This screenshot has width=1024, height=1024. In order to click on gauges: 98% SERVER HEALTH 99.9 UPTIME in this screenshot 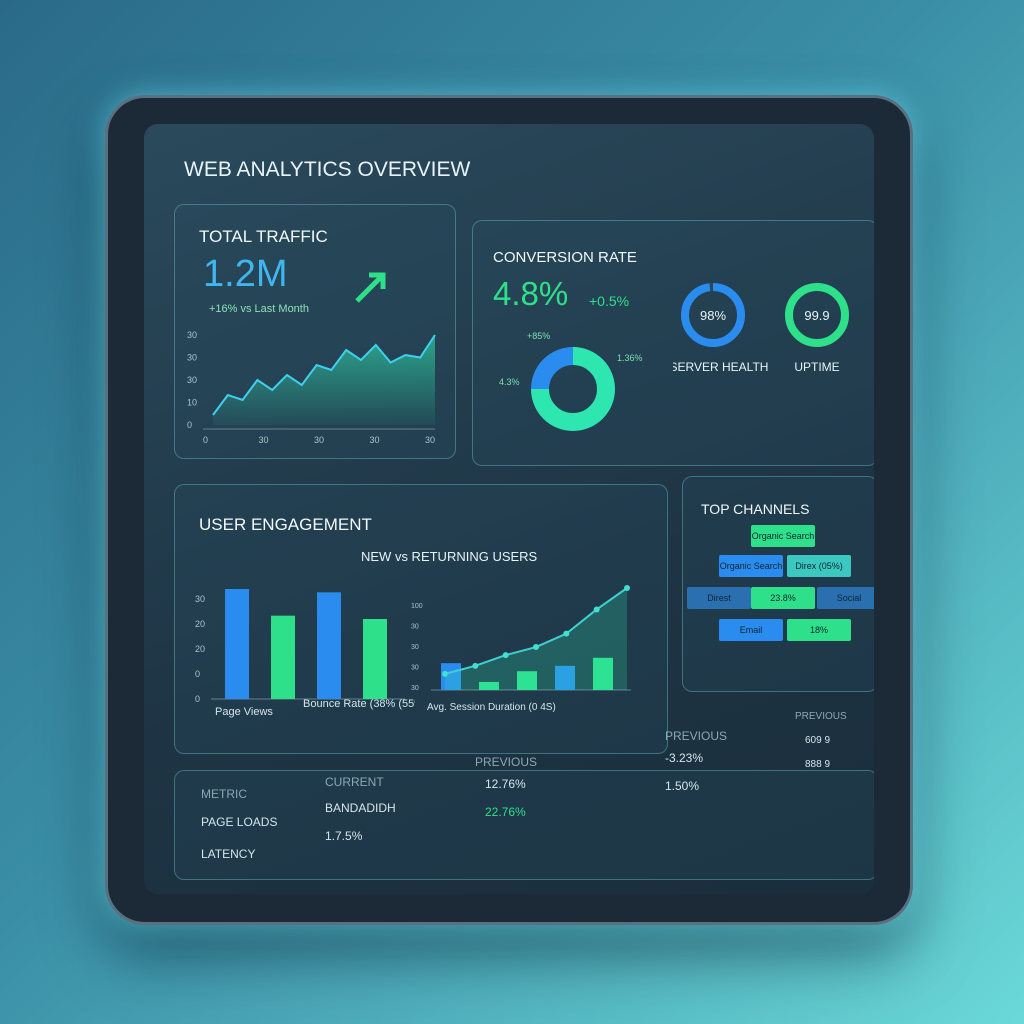, I will do `click(761, 328)`.